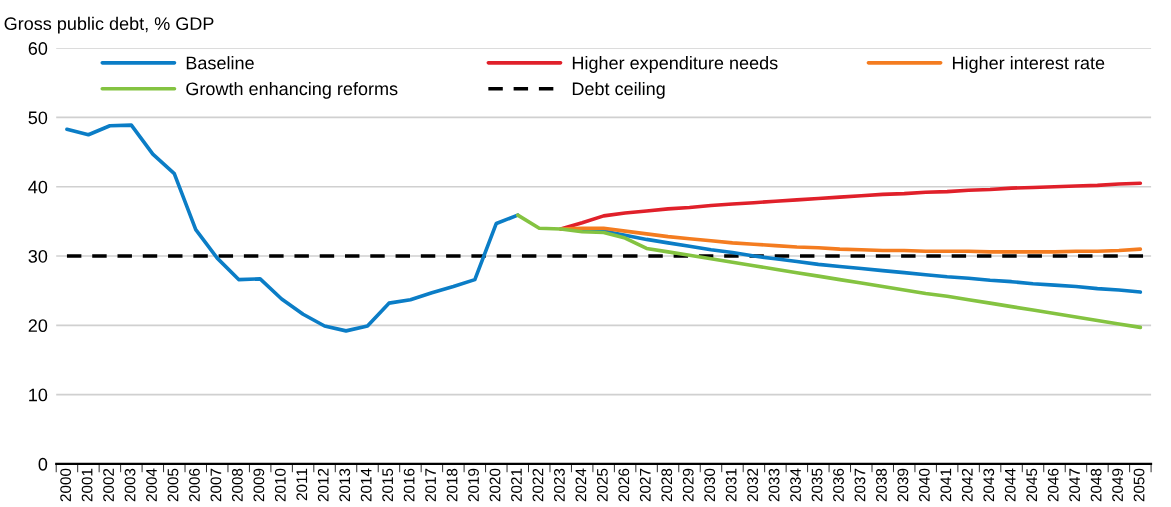  I want to click on x-tick-label: 2032, so click(753, 485).